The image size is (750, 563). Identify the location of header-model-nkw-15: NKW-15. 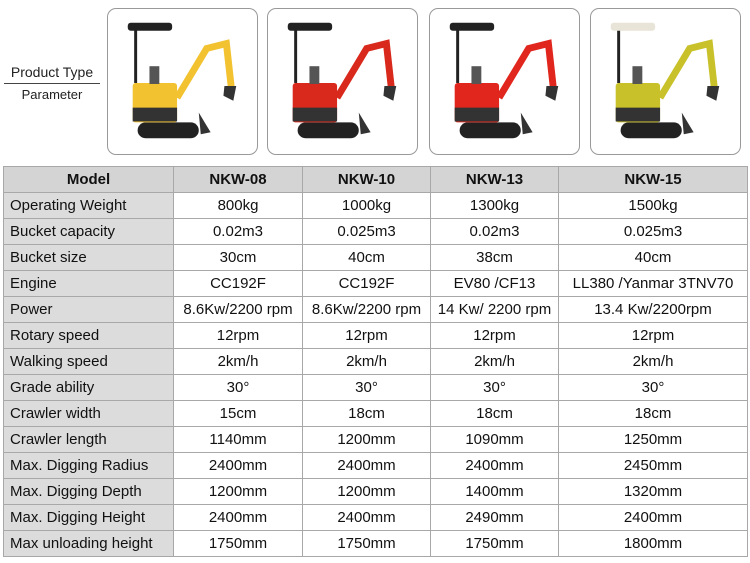
(653, 179).